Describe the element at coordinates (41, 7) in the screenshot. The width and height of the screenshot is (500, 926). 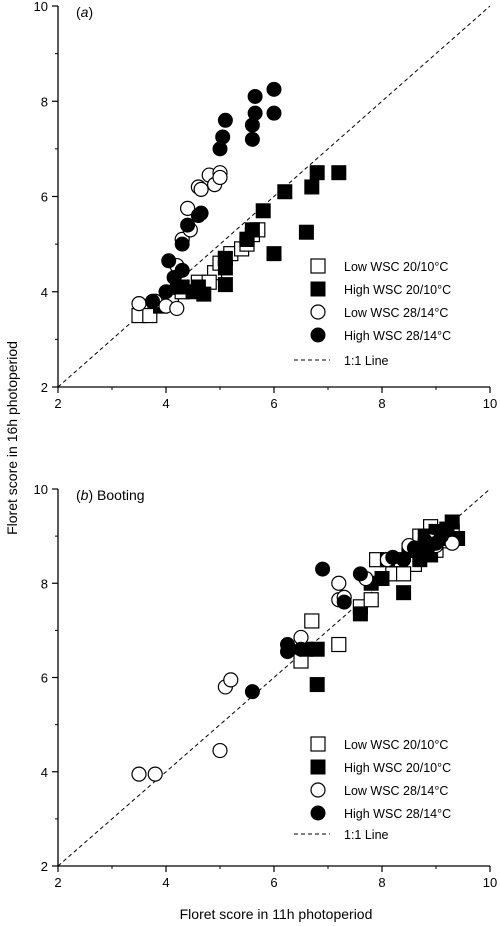
I see `y-tick-label: 10` at that location.